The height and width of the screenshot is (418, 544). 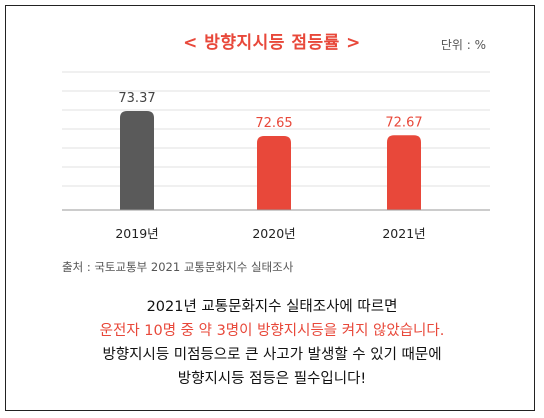 I want to click on summary-line-4: 방향지시등 점등은 필수입니다!, so click(x=272, y=379).